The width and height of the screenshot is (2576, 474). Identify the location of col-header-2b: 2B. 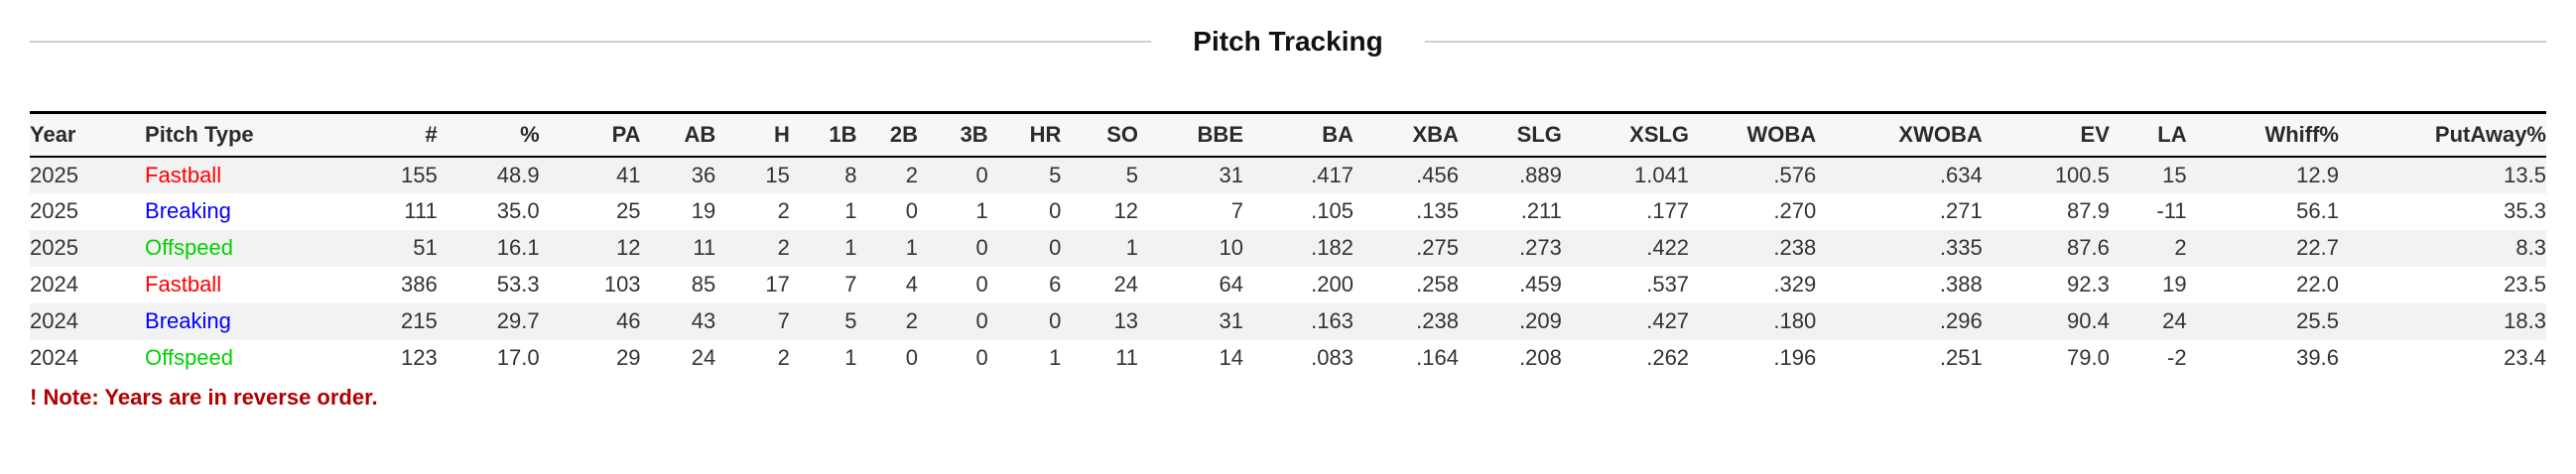
(904, 134).